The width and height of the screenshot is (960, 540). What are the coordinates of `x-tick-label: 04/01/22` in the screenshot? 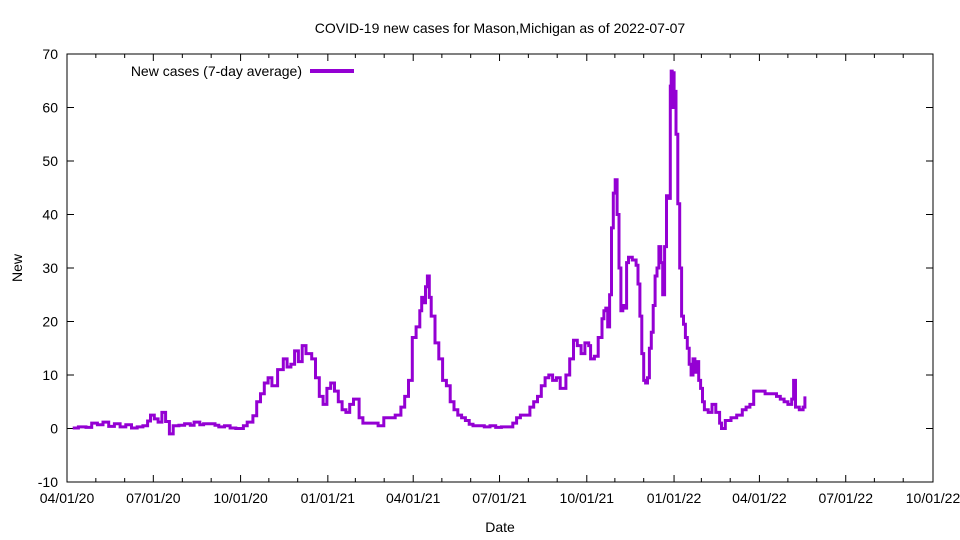 It's located at (759, 498).